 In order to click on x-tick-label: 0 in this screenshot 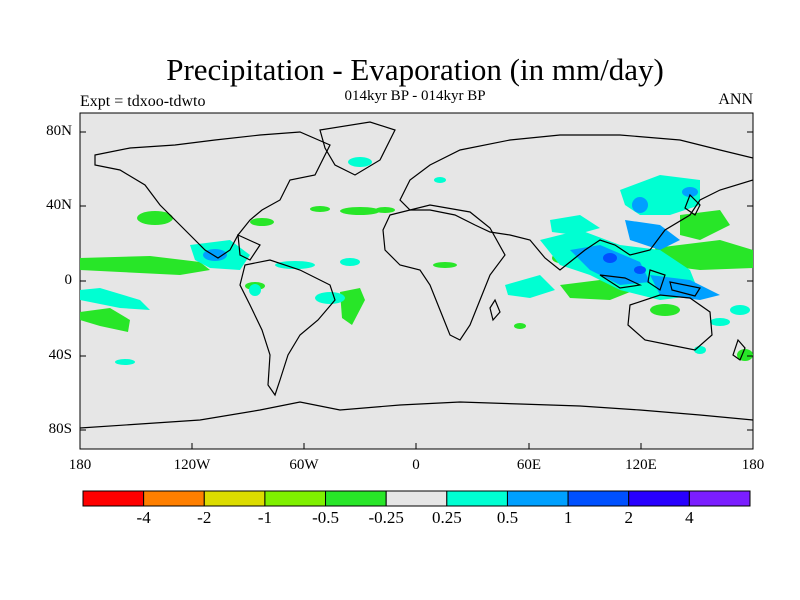, I will do `click(416, 465)`.